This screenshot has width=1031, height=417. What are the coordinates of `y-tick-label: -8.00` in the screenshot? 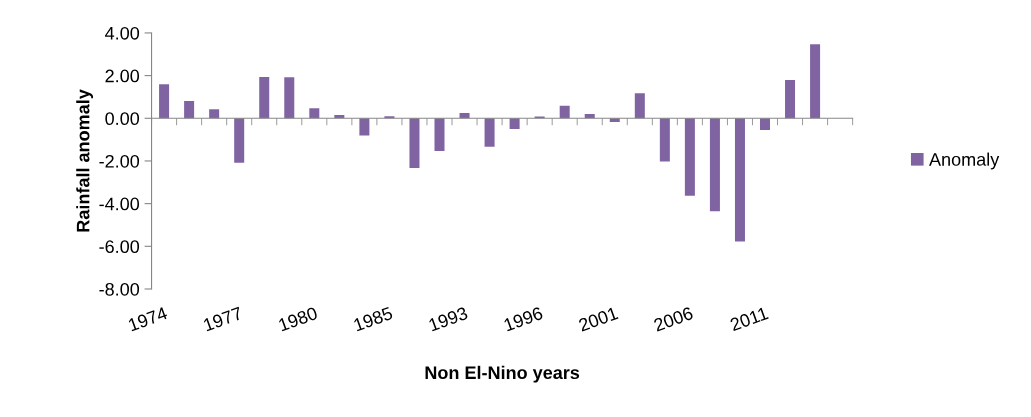 It's located at (119, 289).